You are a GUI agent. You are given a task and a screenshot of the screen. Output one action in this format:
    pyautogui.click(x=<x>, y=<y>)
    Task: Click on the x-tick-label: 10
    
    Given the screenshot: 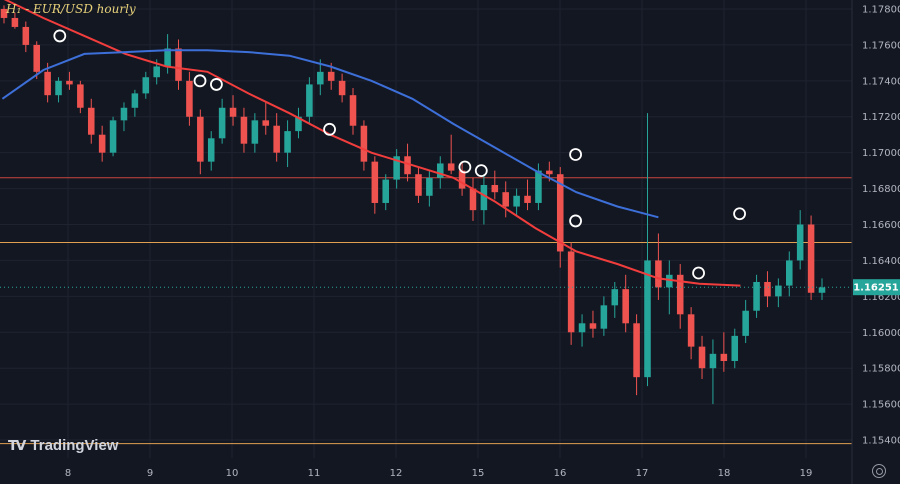 What is the action you would take?
    pyautogui.click(x=232, y=473)
    